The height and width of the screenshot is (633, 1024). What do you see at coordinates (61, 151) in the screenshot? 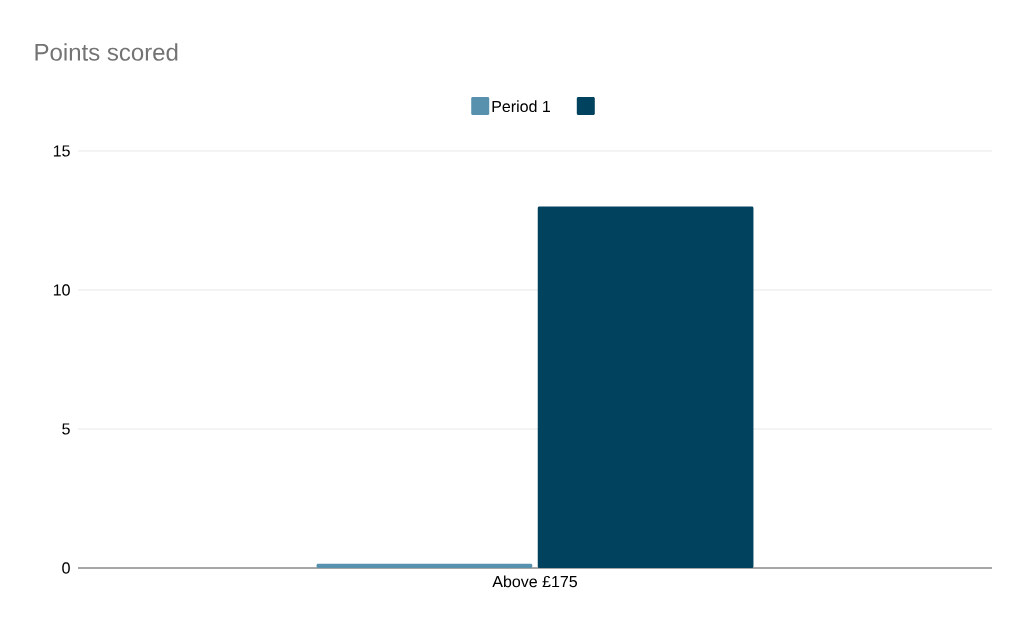
I see `y-tick-label: 15` at bounding box center [61, 151].